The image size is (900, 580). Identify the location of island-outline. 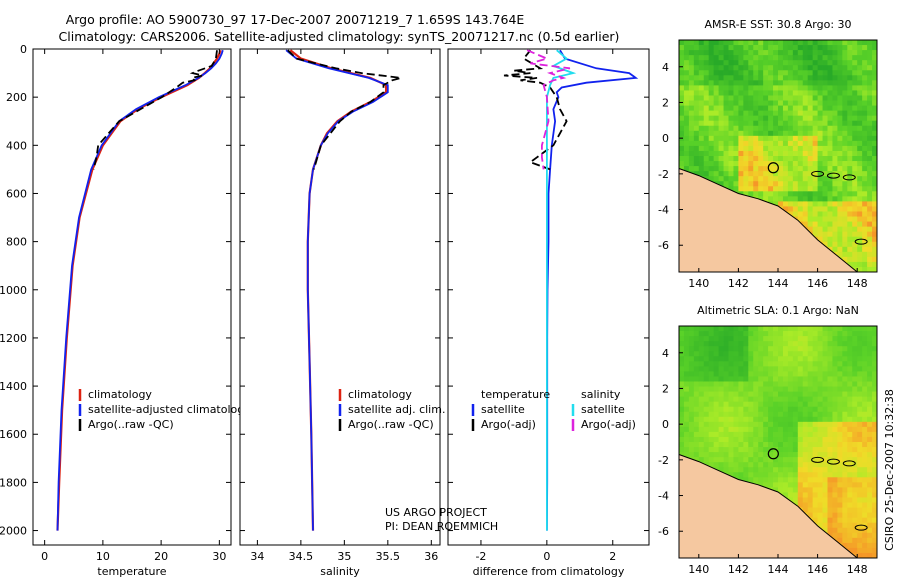
(818, 459).